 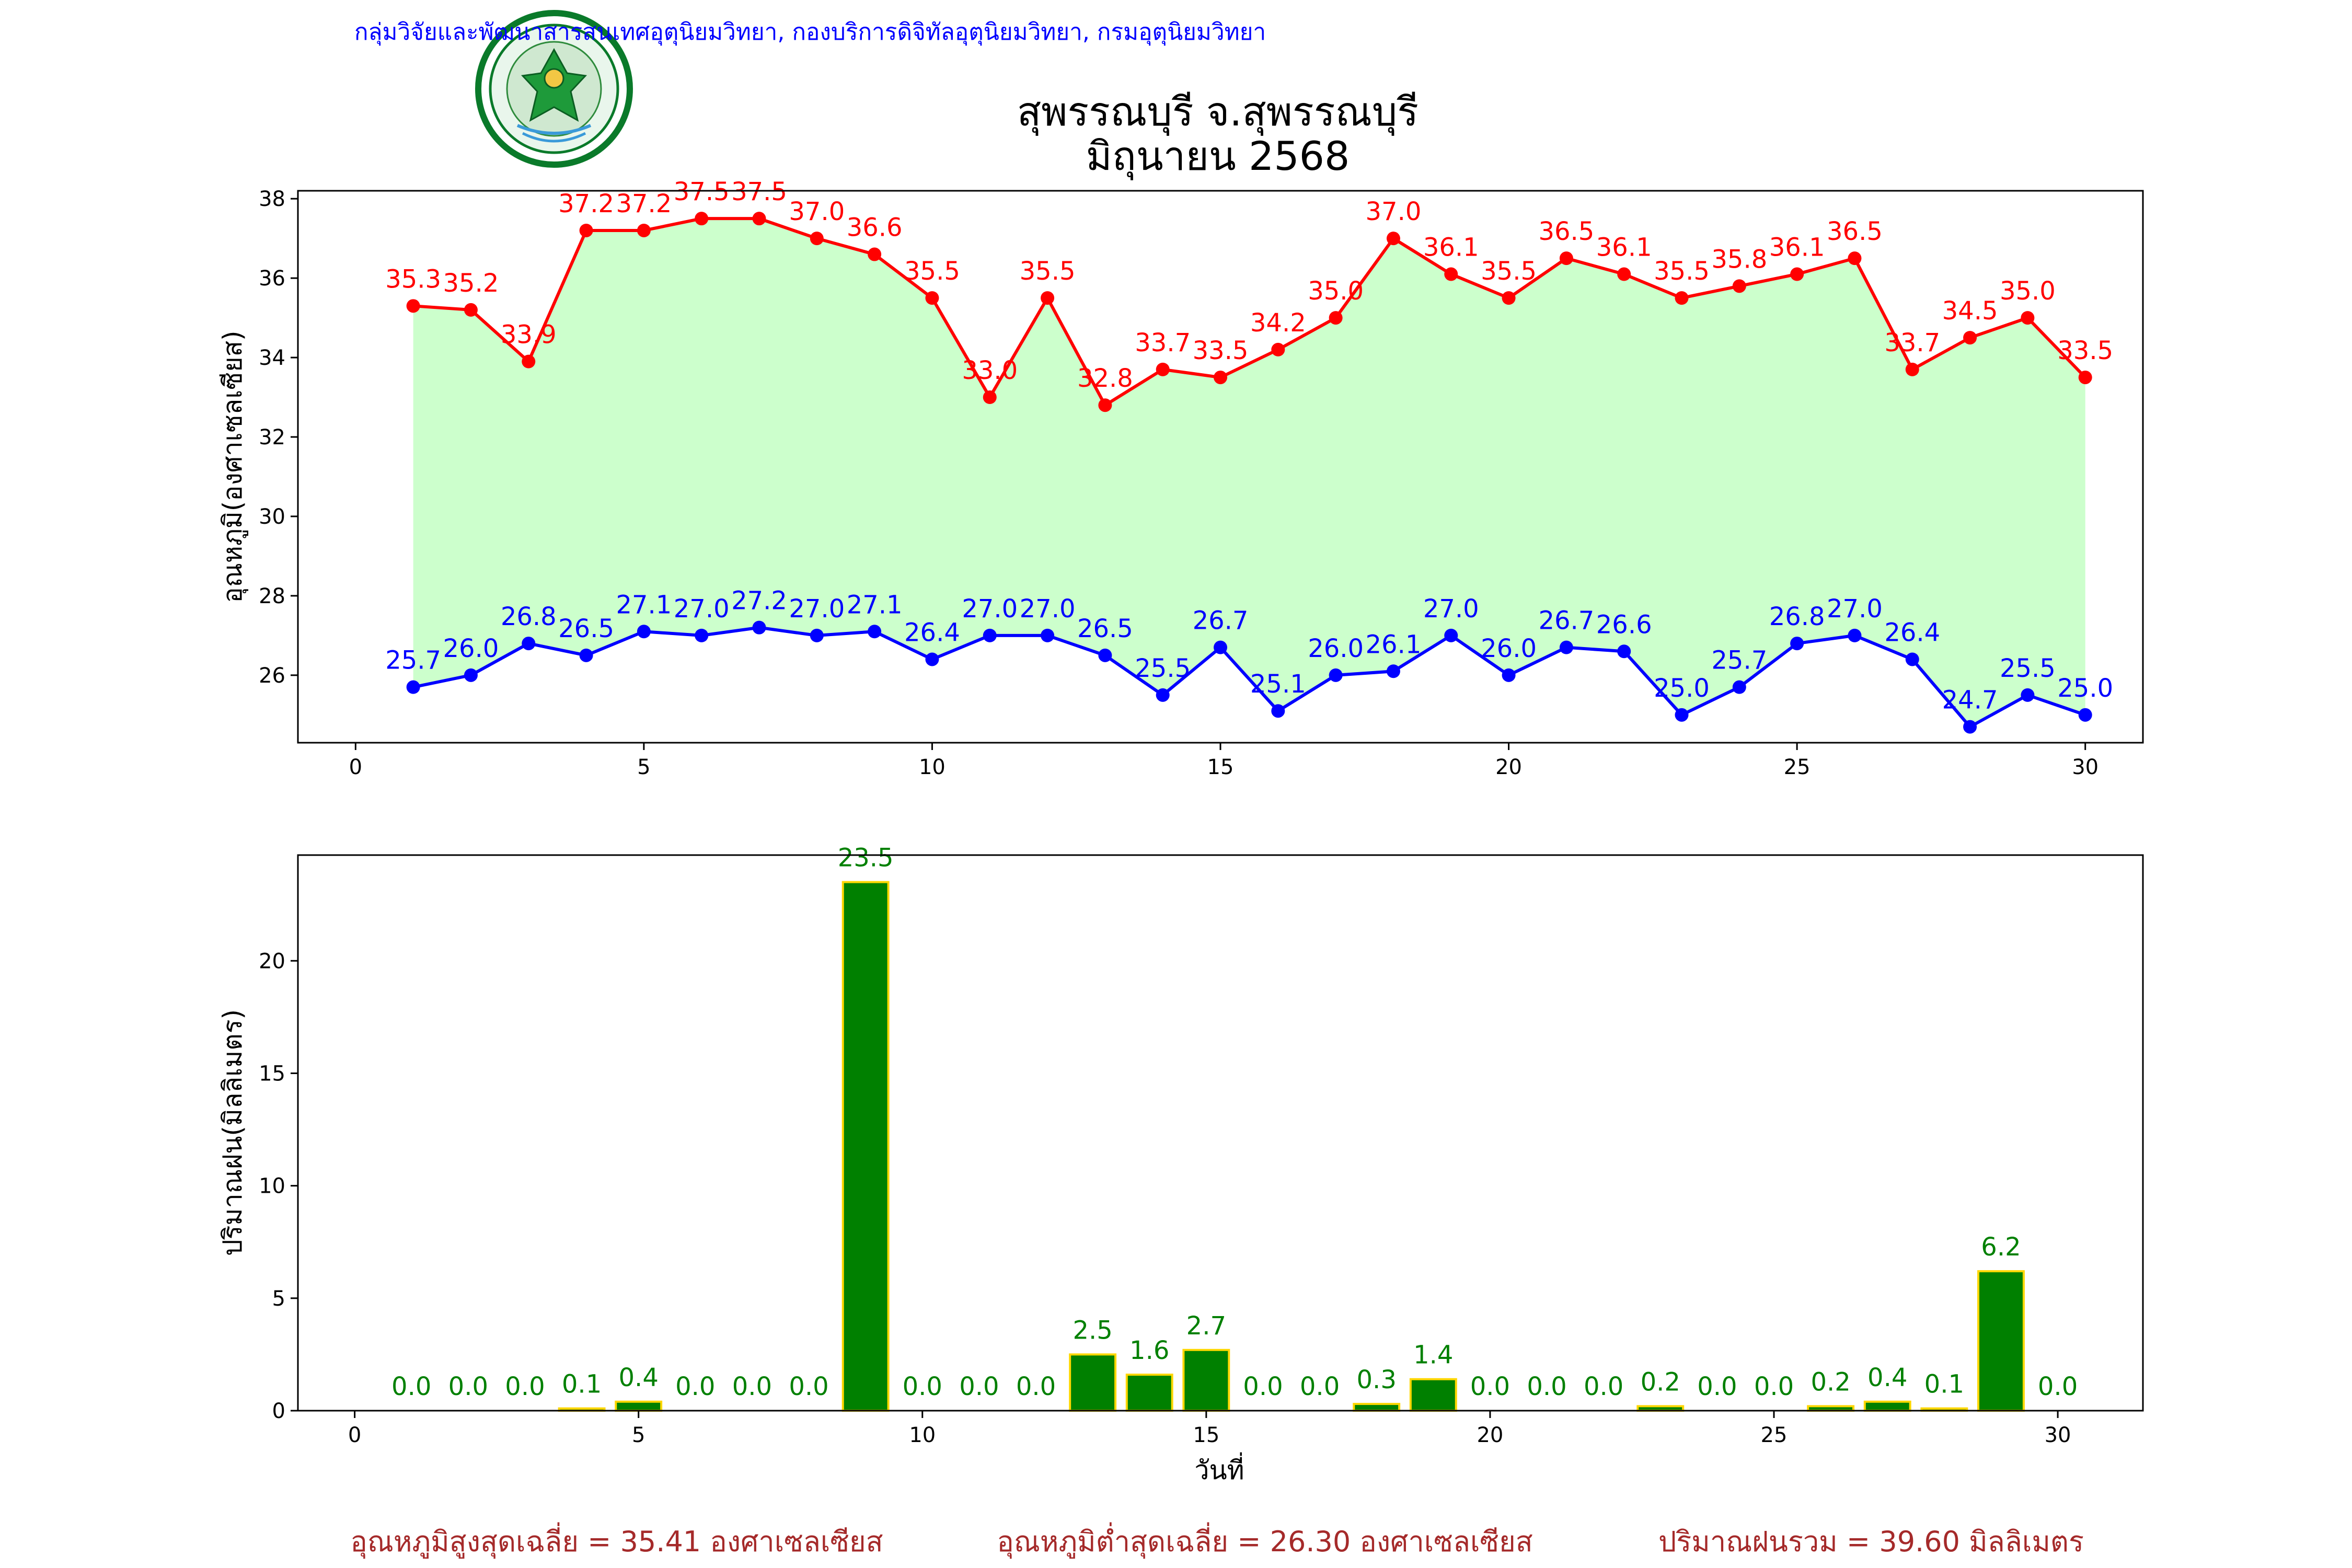 What do you see at coordinates (922, 1435) in the screenshot?
I see `rainfall-x-tick-label: 10` at bounding box center [922, 1435].